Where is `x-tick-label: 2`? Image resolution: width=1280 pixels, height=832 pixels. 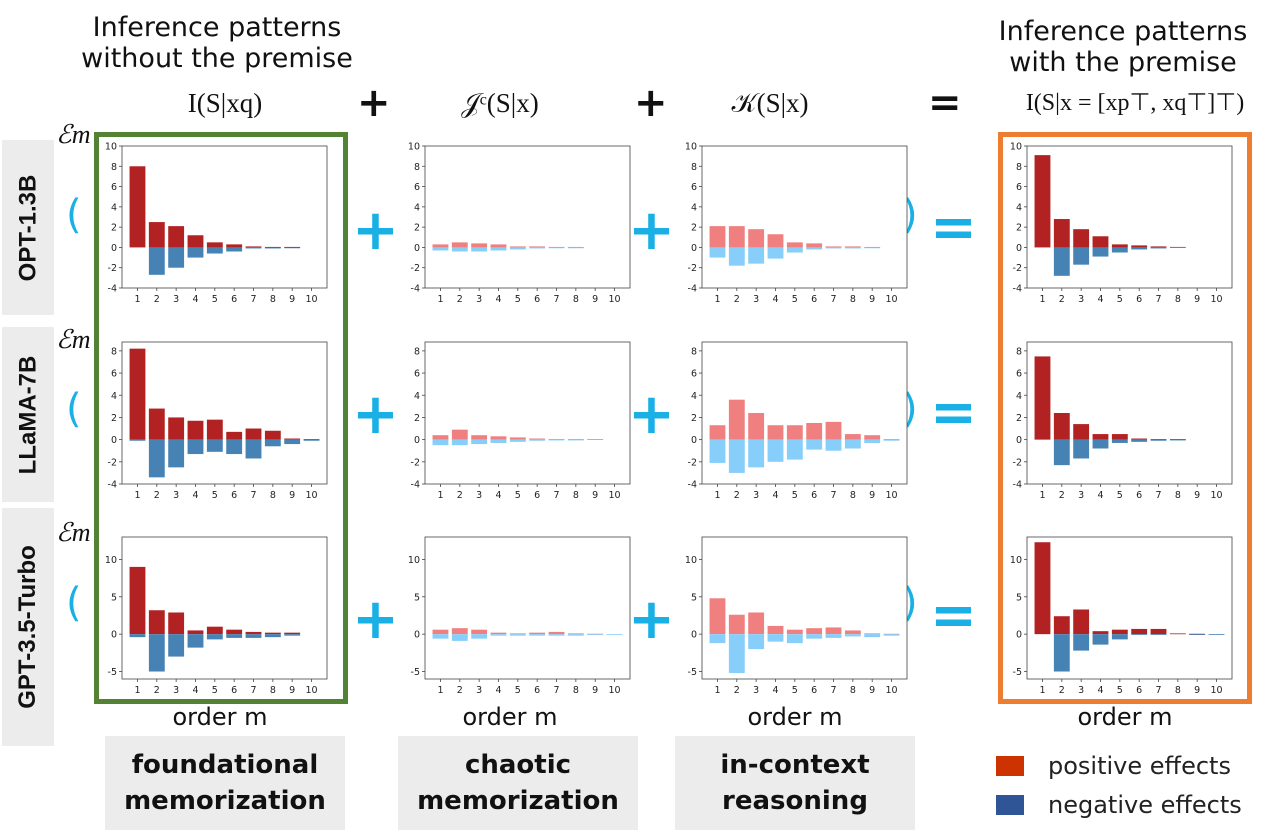
x-tick-label: 2 is located at coordinates (1062, 690).